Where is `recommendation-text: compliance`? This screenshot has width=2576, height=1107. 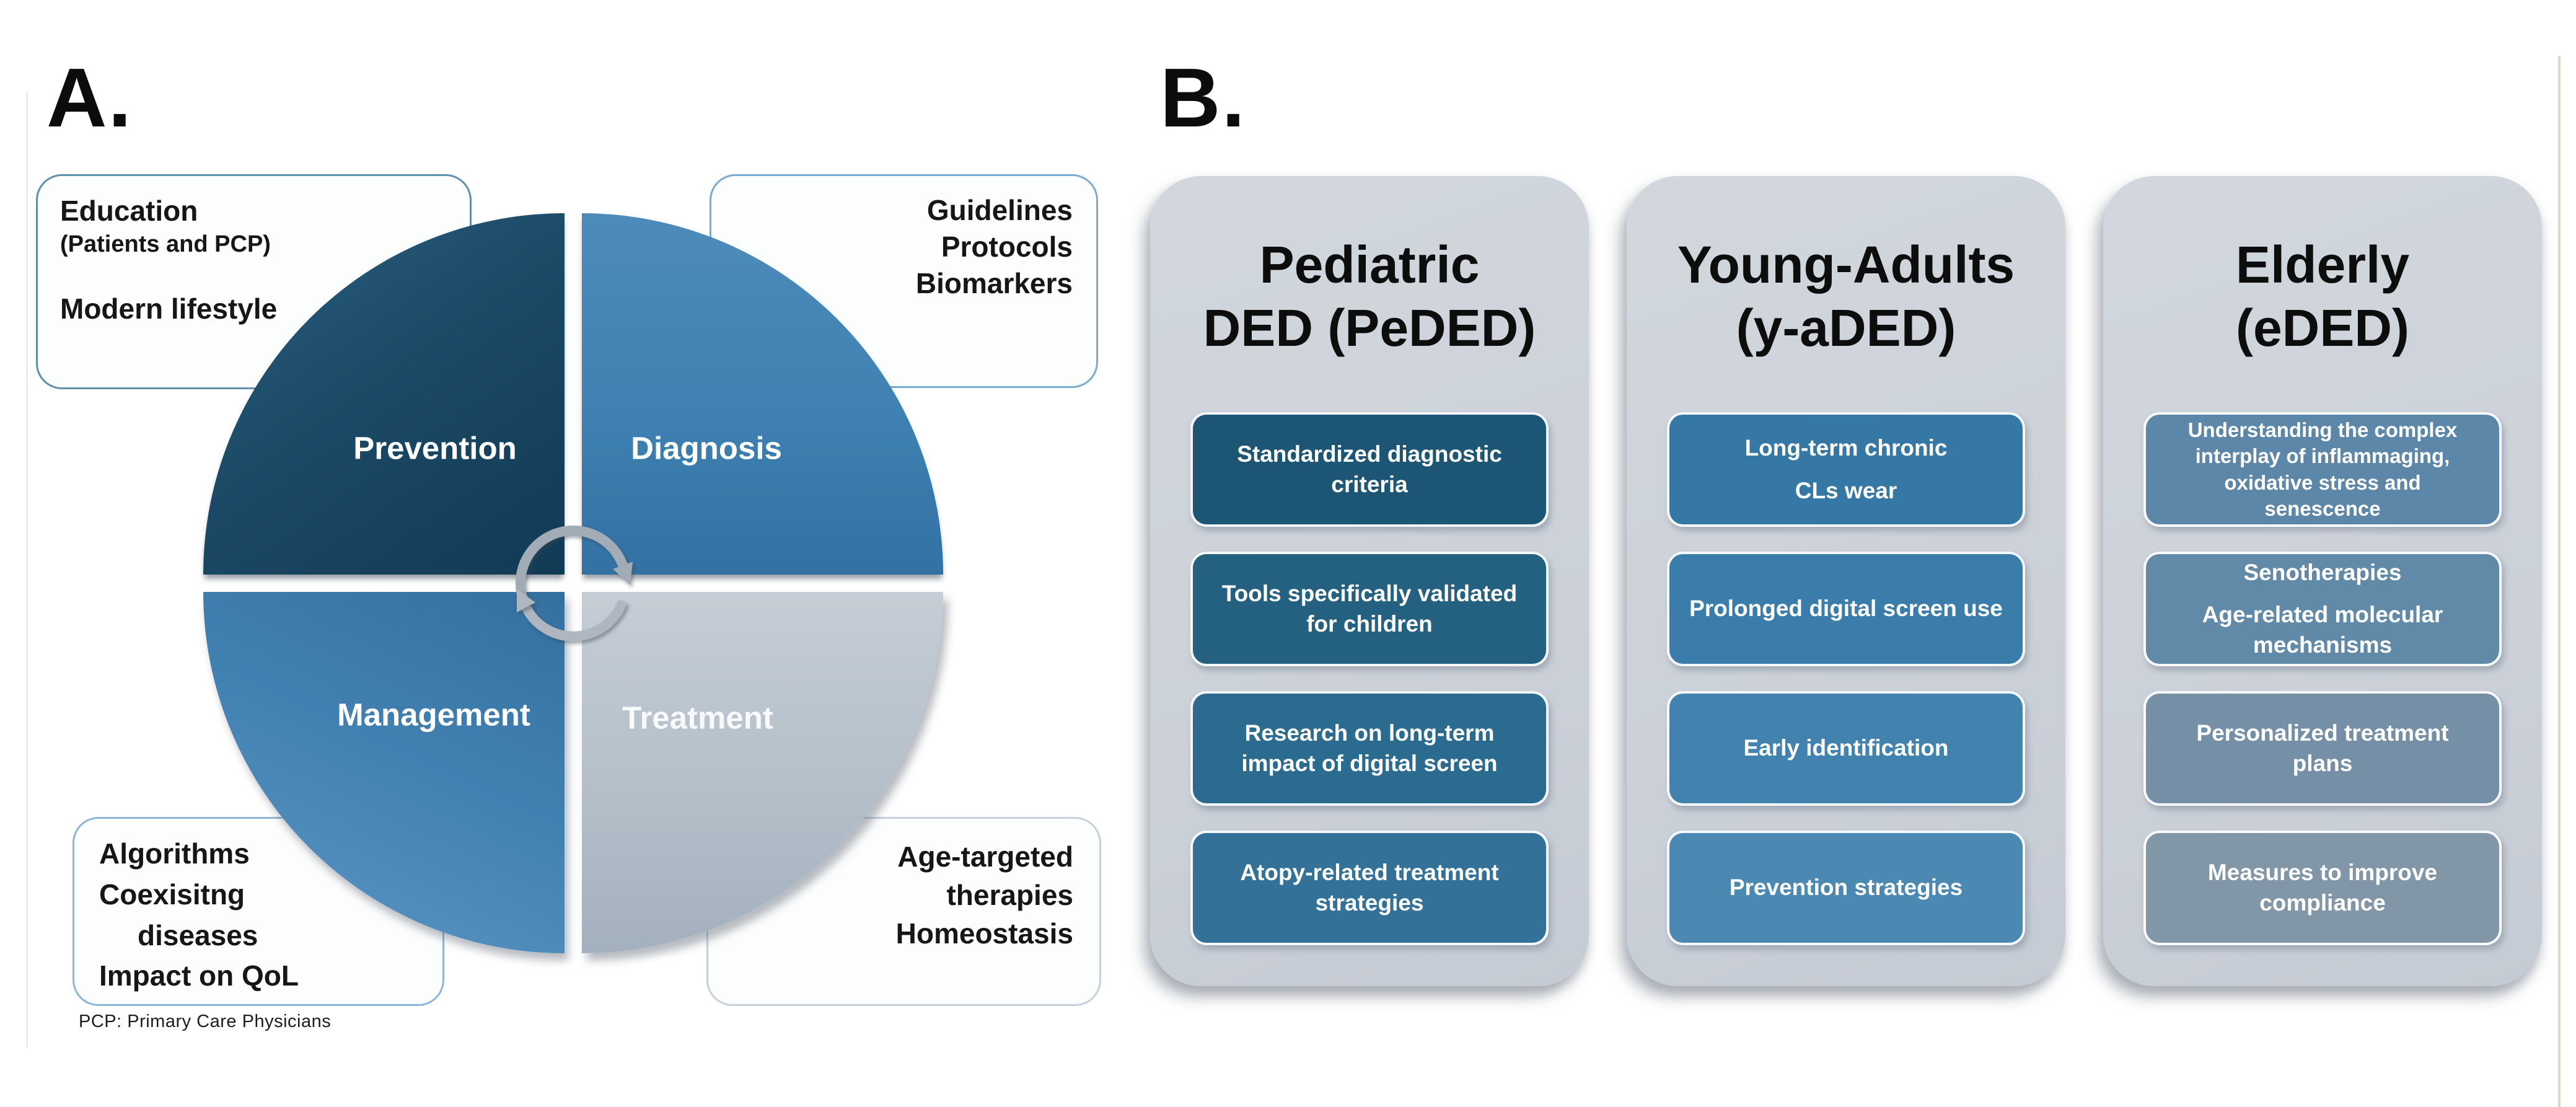
recommendation-text: compliance is located at coordinates (2322, 902).